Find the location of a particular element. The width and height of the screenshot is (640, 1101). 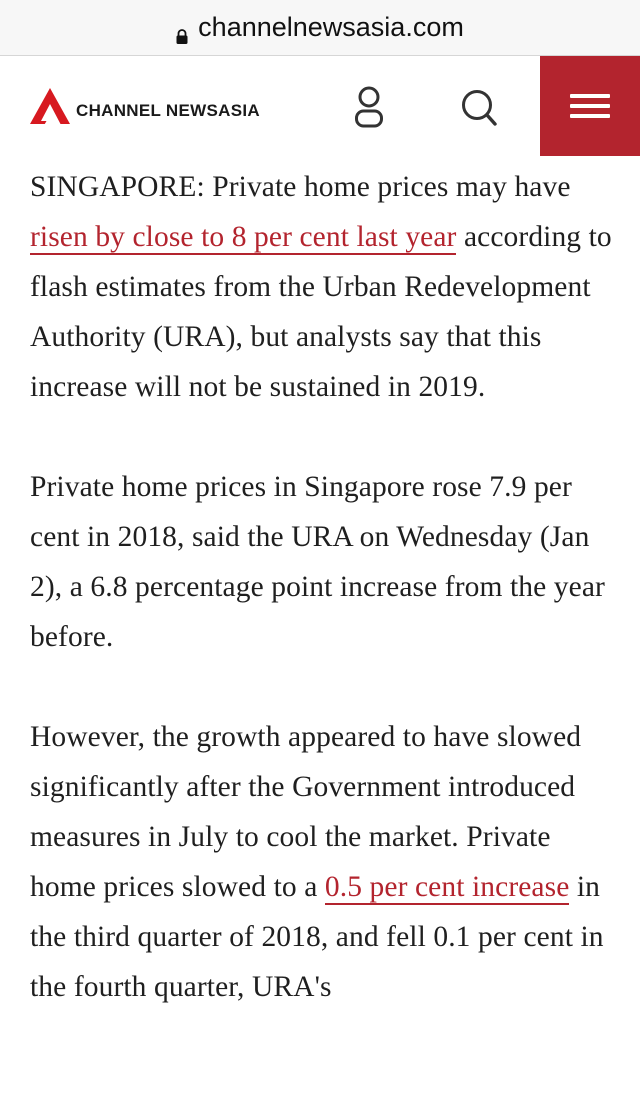

address-bar: channelnewsasia.com is located at coordinates (320, 28).